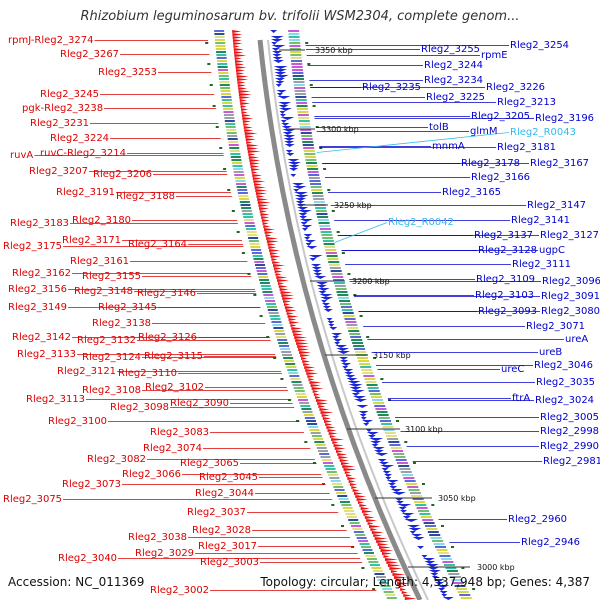 The image size is (600, 600). I want to click on gene-label-right: Rleg2_3166, so click(500, 177).